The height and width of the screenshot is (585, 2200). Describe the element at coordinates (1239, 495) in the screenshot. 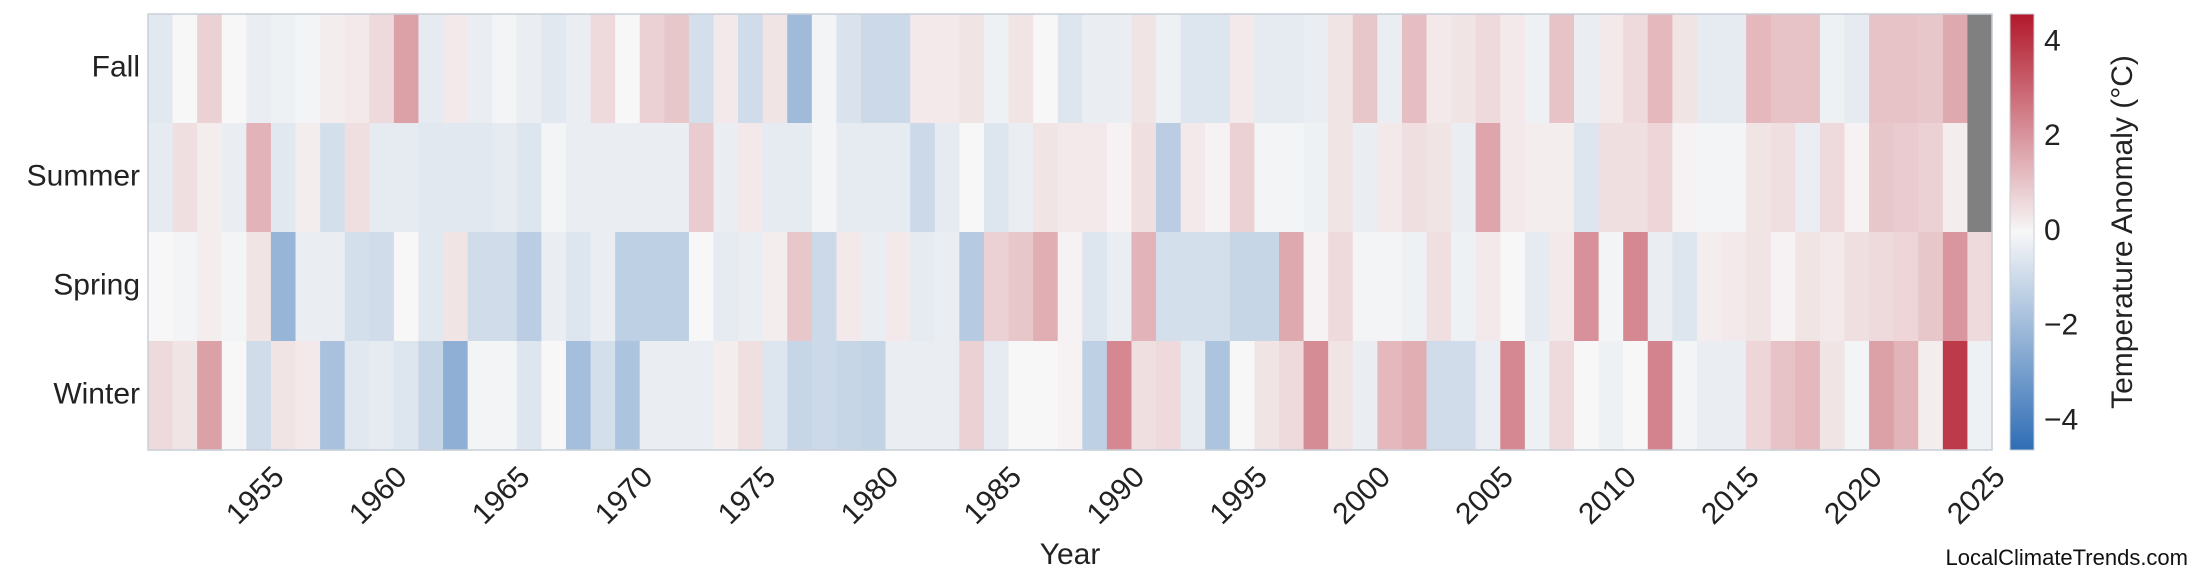

I see `year-tick-label: 1995` at that location.